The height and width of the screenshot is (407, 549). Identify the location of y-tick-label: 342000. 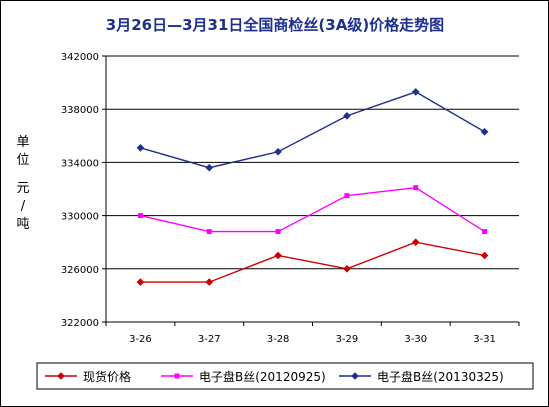
(80, 57).